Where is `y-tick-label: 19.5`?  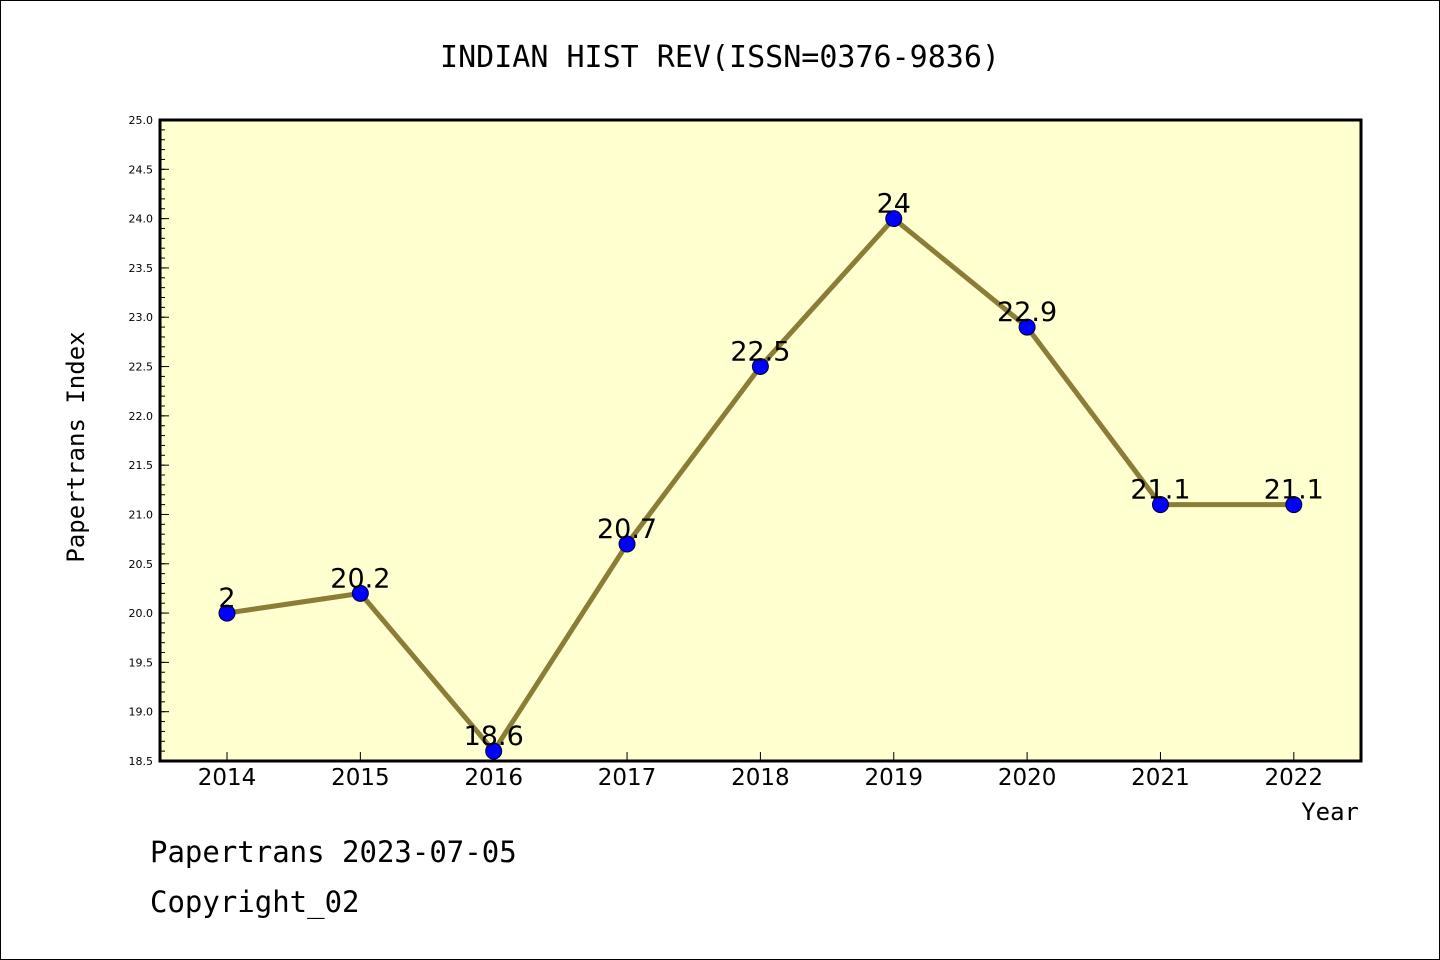 y-tick-label: 19.5 is located at coordinates (141, 662).